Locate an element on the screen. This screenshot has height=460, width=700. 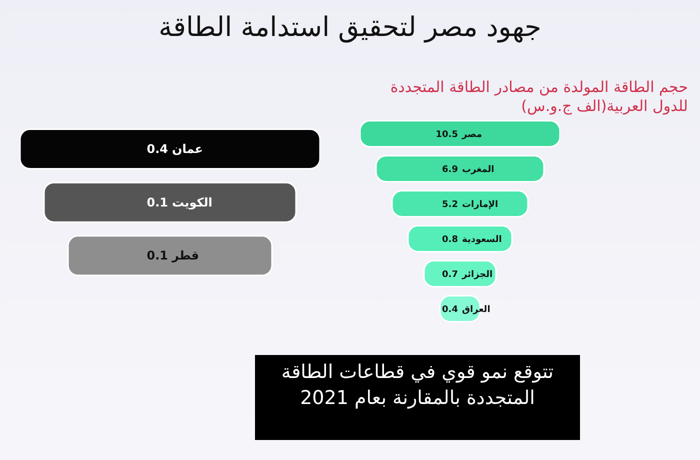
data-label: 6.9 is located at coordinates (450, 169).